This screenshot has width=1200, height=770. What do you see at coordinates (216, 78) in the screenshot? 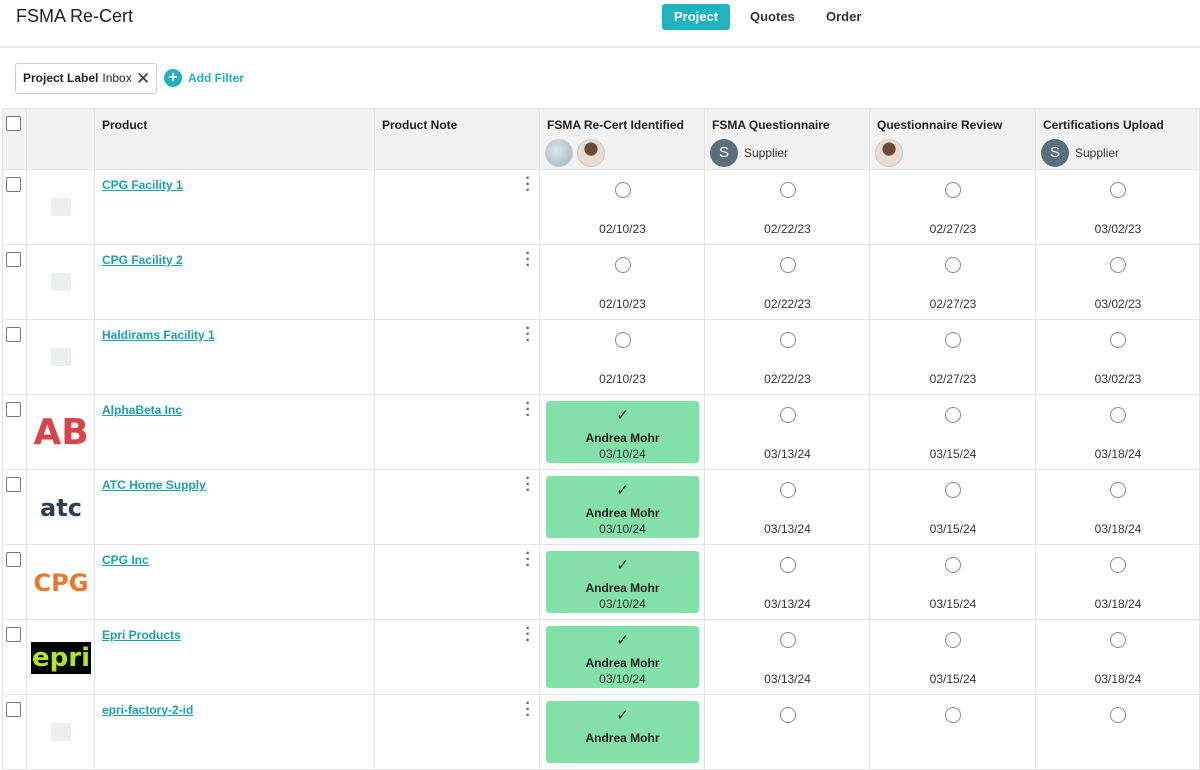
I see `add-filter: Add Filter` at bounding box center [216, 78].